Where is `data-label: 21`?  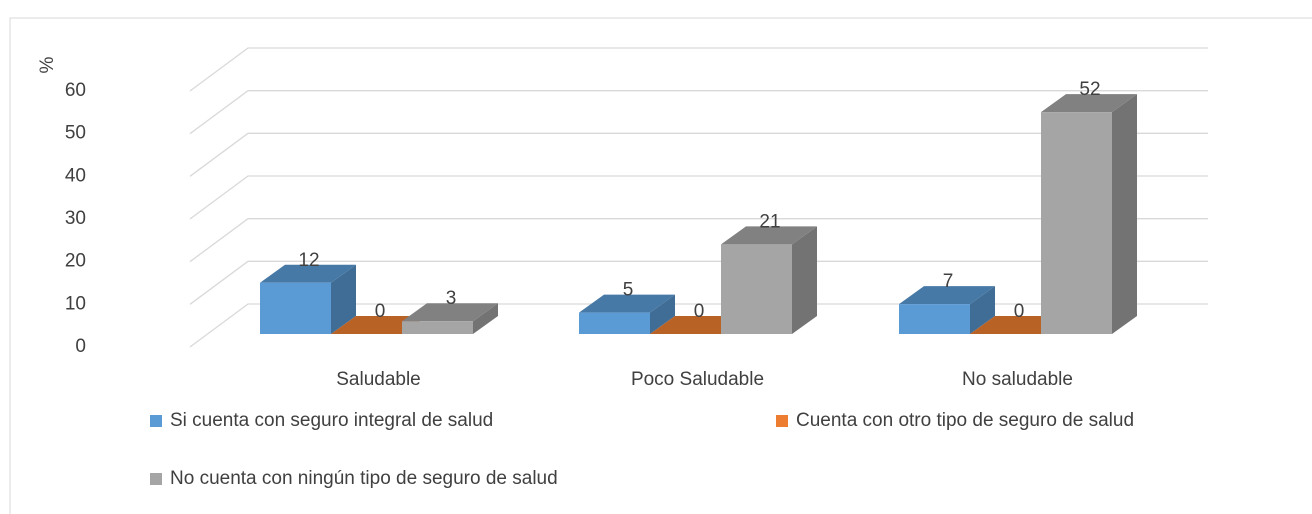 data-label: 21 is located at coordinates (769, 221).